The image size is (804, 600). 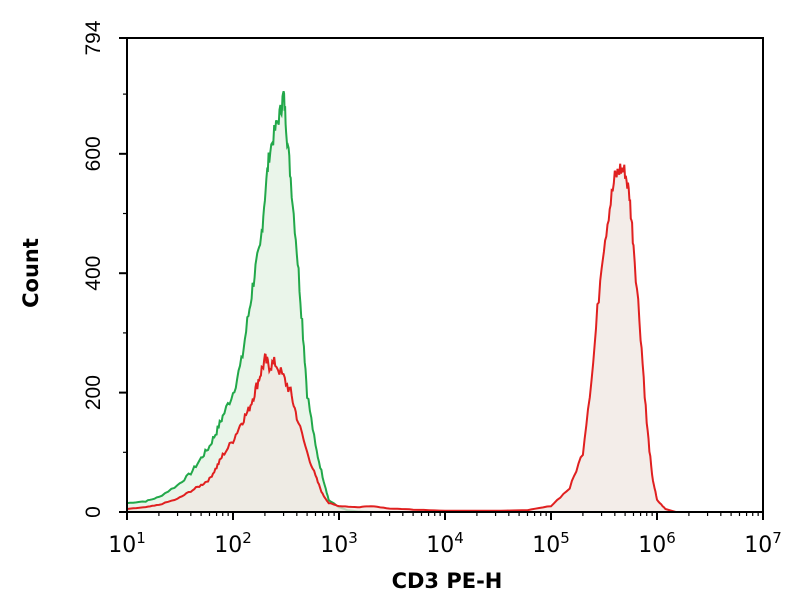 I want to click on x-tick-label: 10², so click(x=233, y=543).